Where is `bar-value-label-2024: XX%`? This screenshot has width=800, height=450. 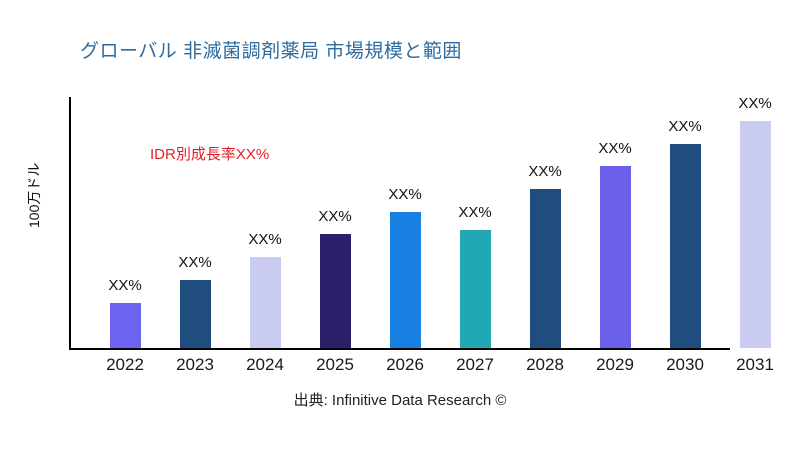
bar-value-label-2024: XX% is located at coordinates (265, 239).